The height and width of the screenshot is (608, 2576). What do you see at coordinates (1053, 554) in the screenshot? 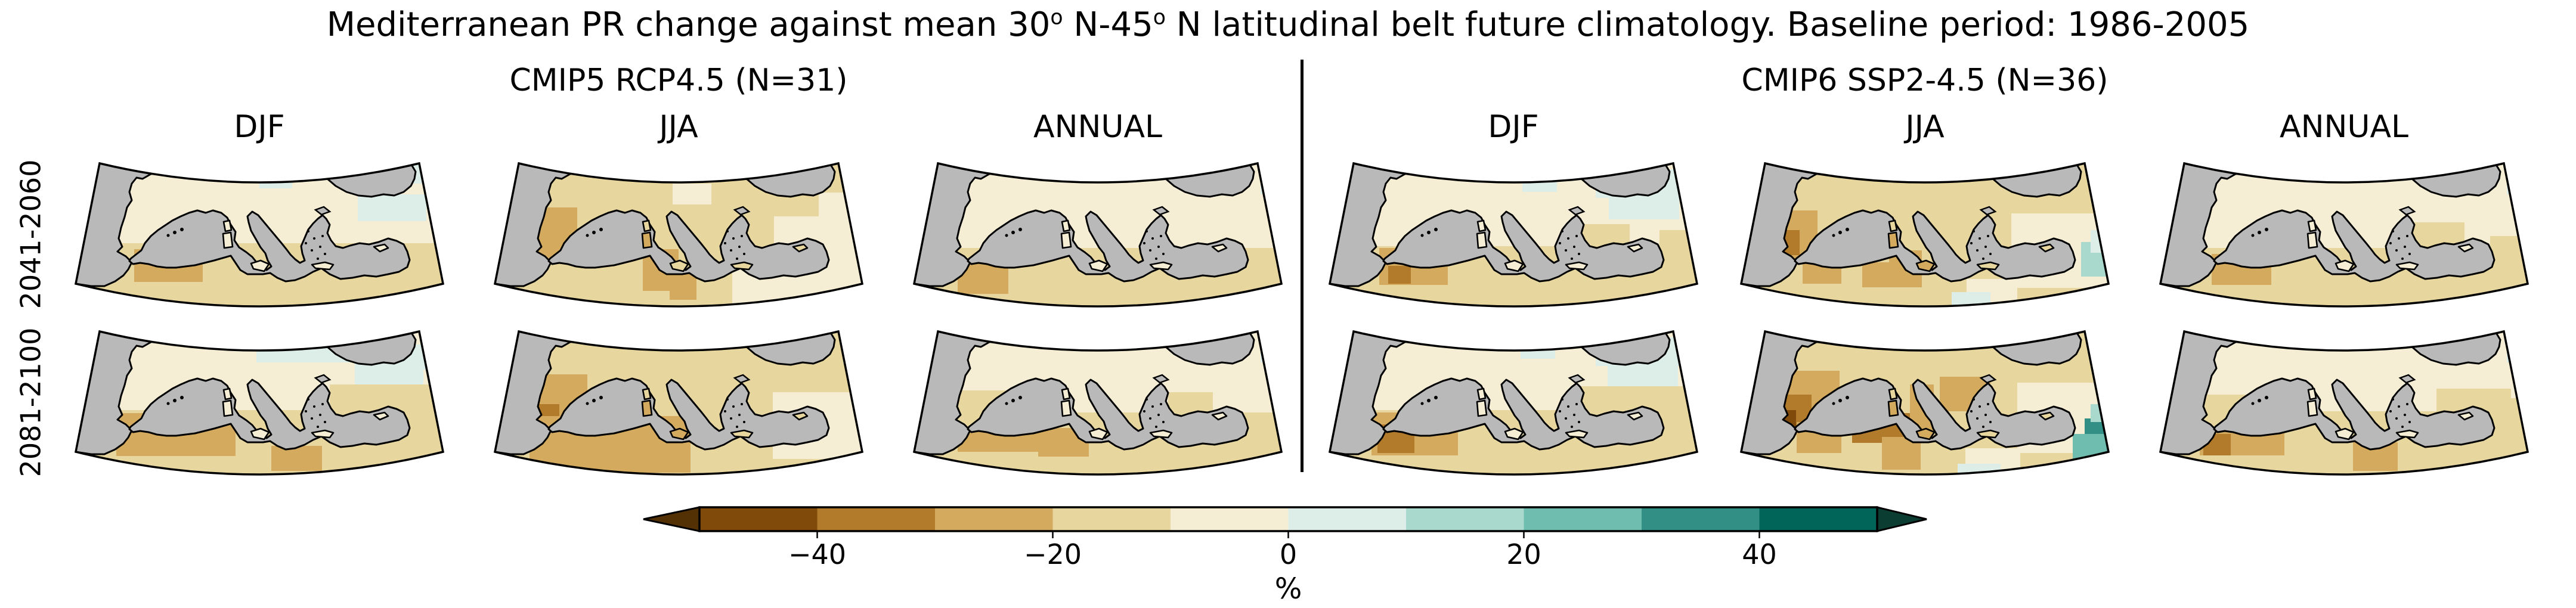
I see `colorbar-tick-label: −20` at bounding box center [1053, 554].